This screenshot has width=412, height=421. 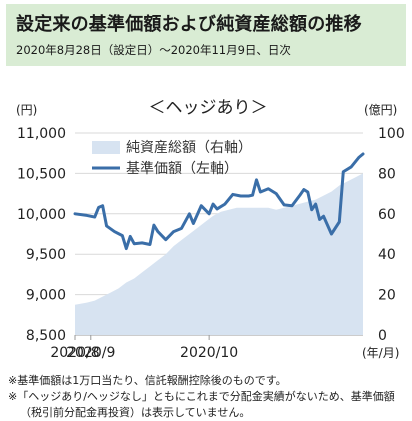 What do you see at coordinates (201, 396) in the screenshot?
I see `note-2: ※「ヘッジあり/ヘッジなし」ともにこれまで分配金実績がないため、基準価額` at bounding box center [201, 396].